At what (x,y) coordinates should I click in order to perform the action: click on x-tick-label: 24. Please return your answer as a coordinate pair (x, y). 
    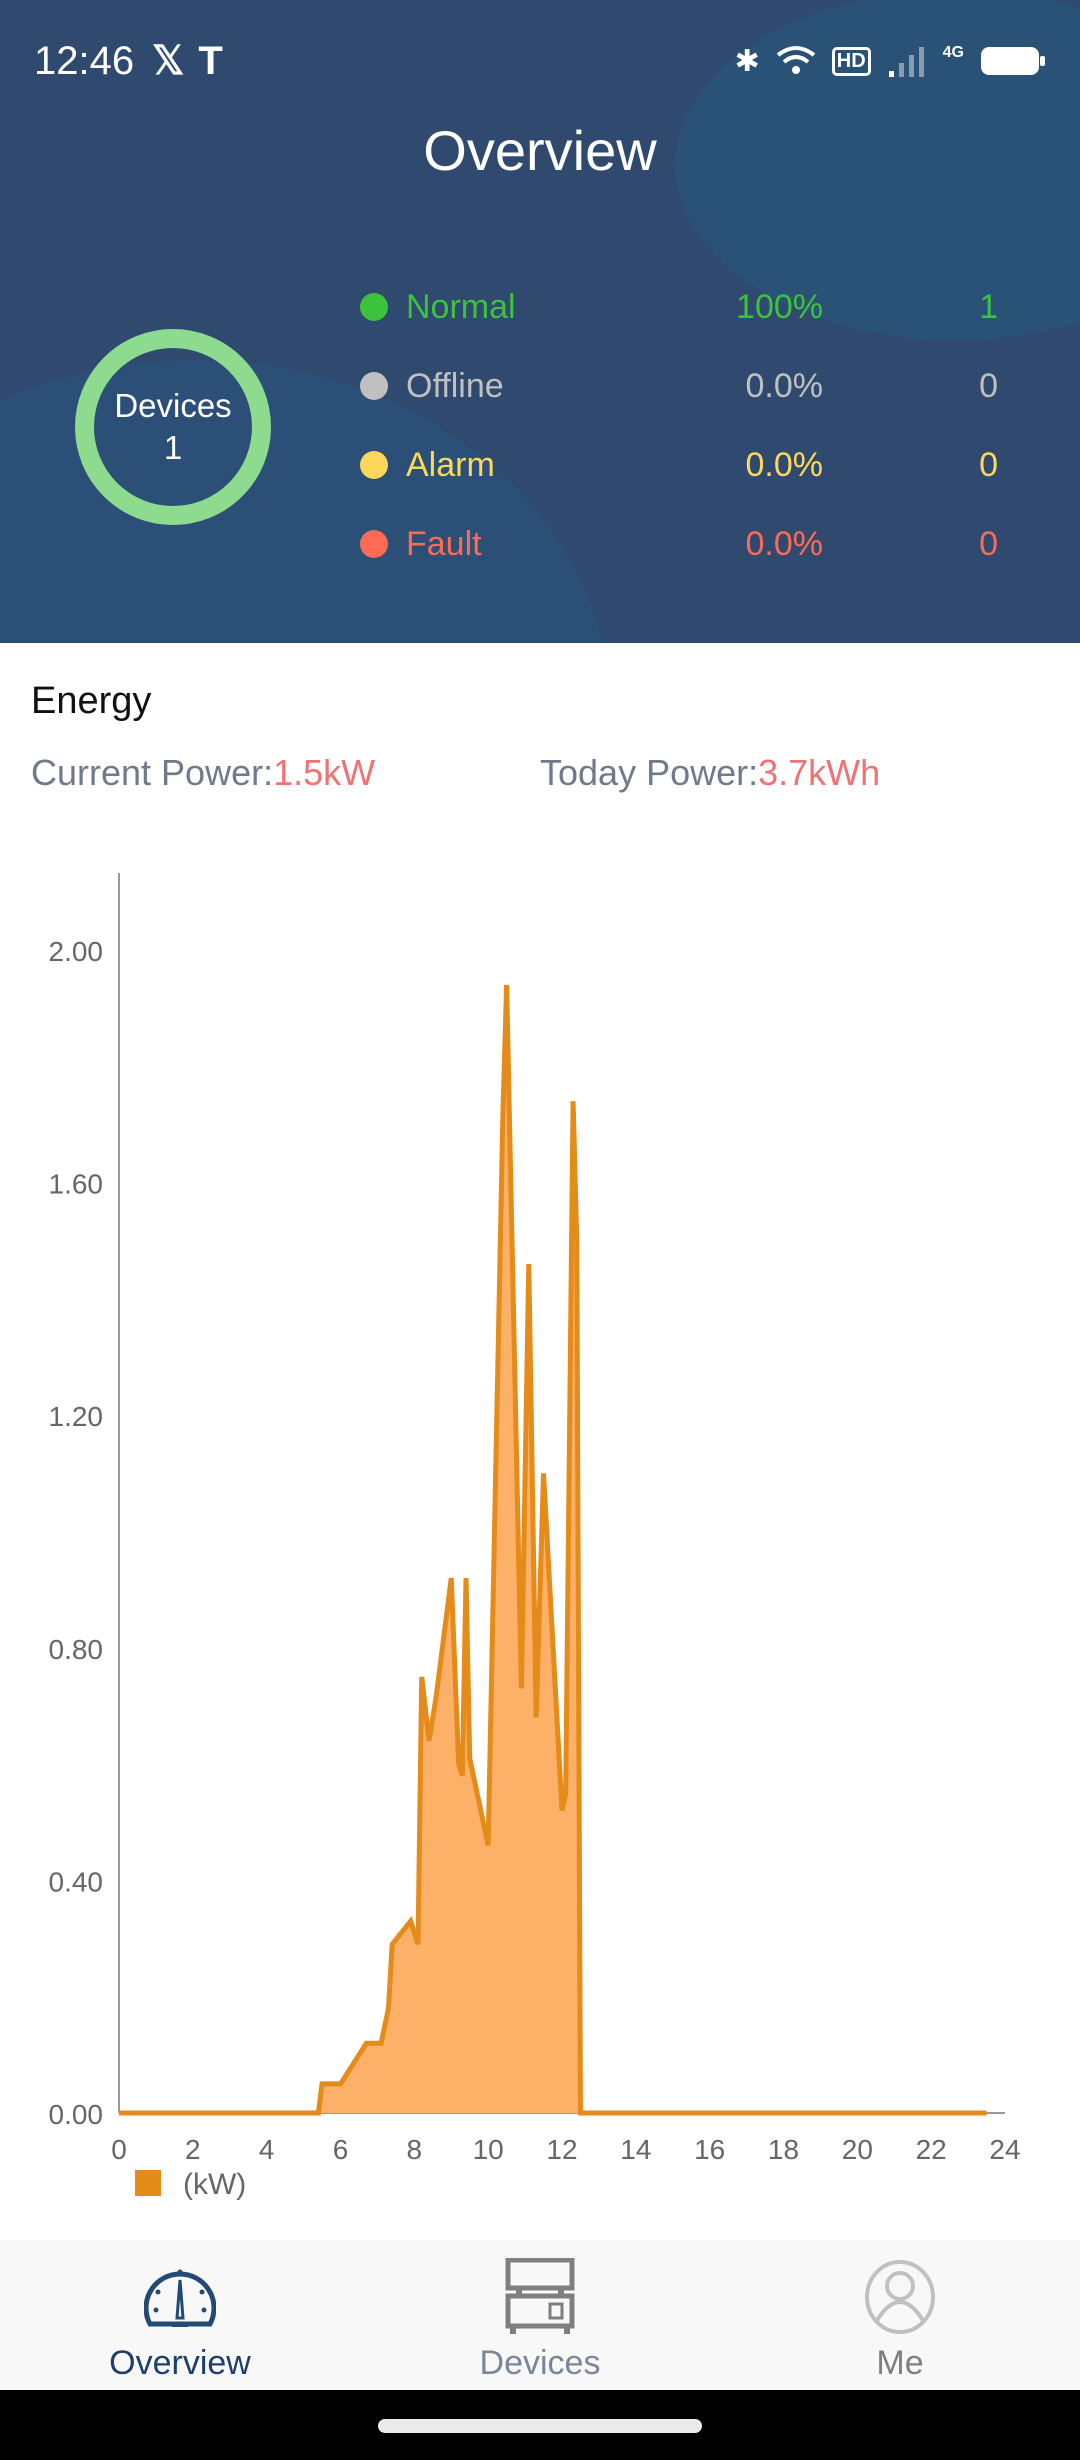
    Looking at the image, I should click on (1004, 2149).